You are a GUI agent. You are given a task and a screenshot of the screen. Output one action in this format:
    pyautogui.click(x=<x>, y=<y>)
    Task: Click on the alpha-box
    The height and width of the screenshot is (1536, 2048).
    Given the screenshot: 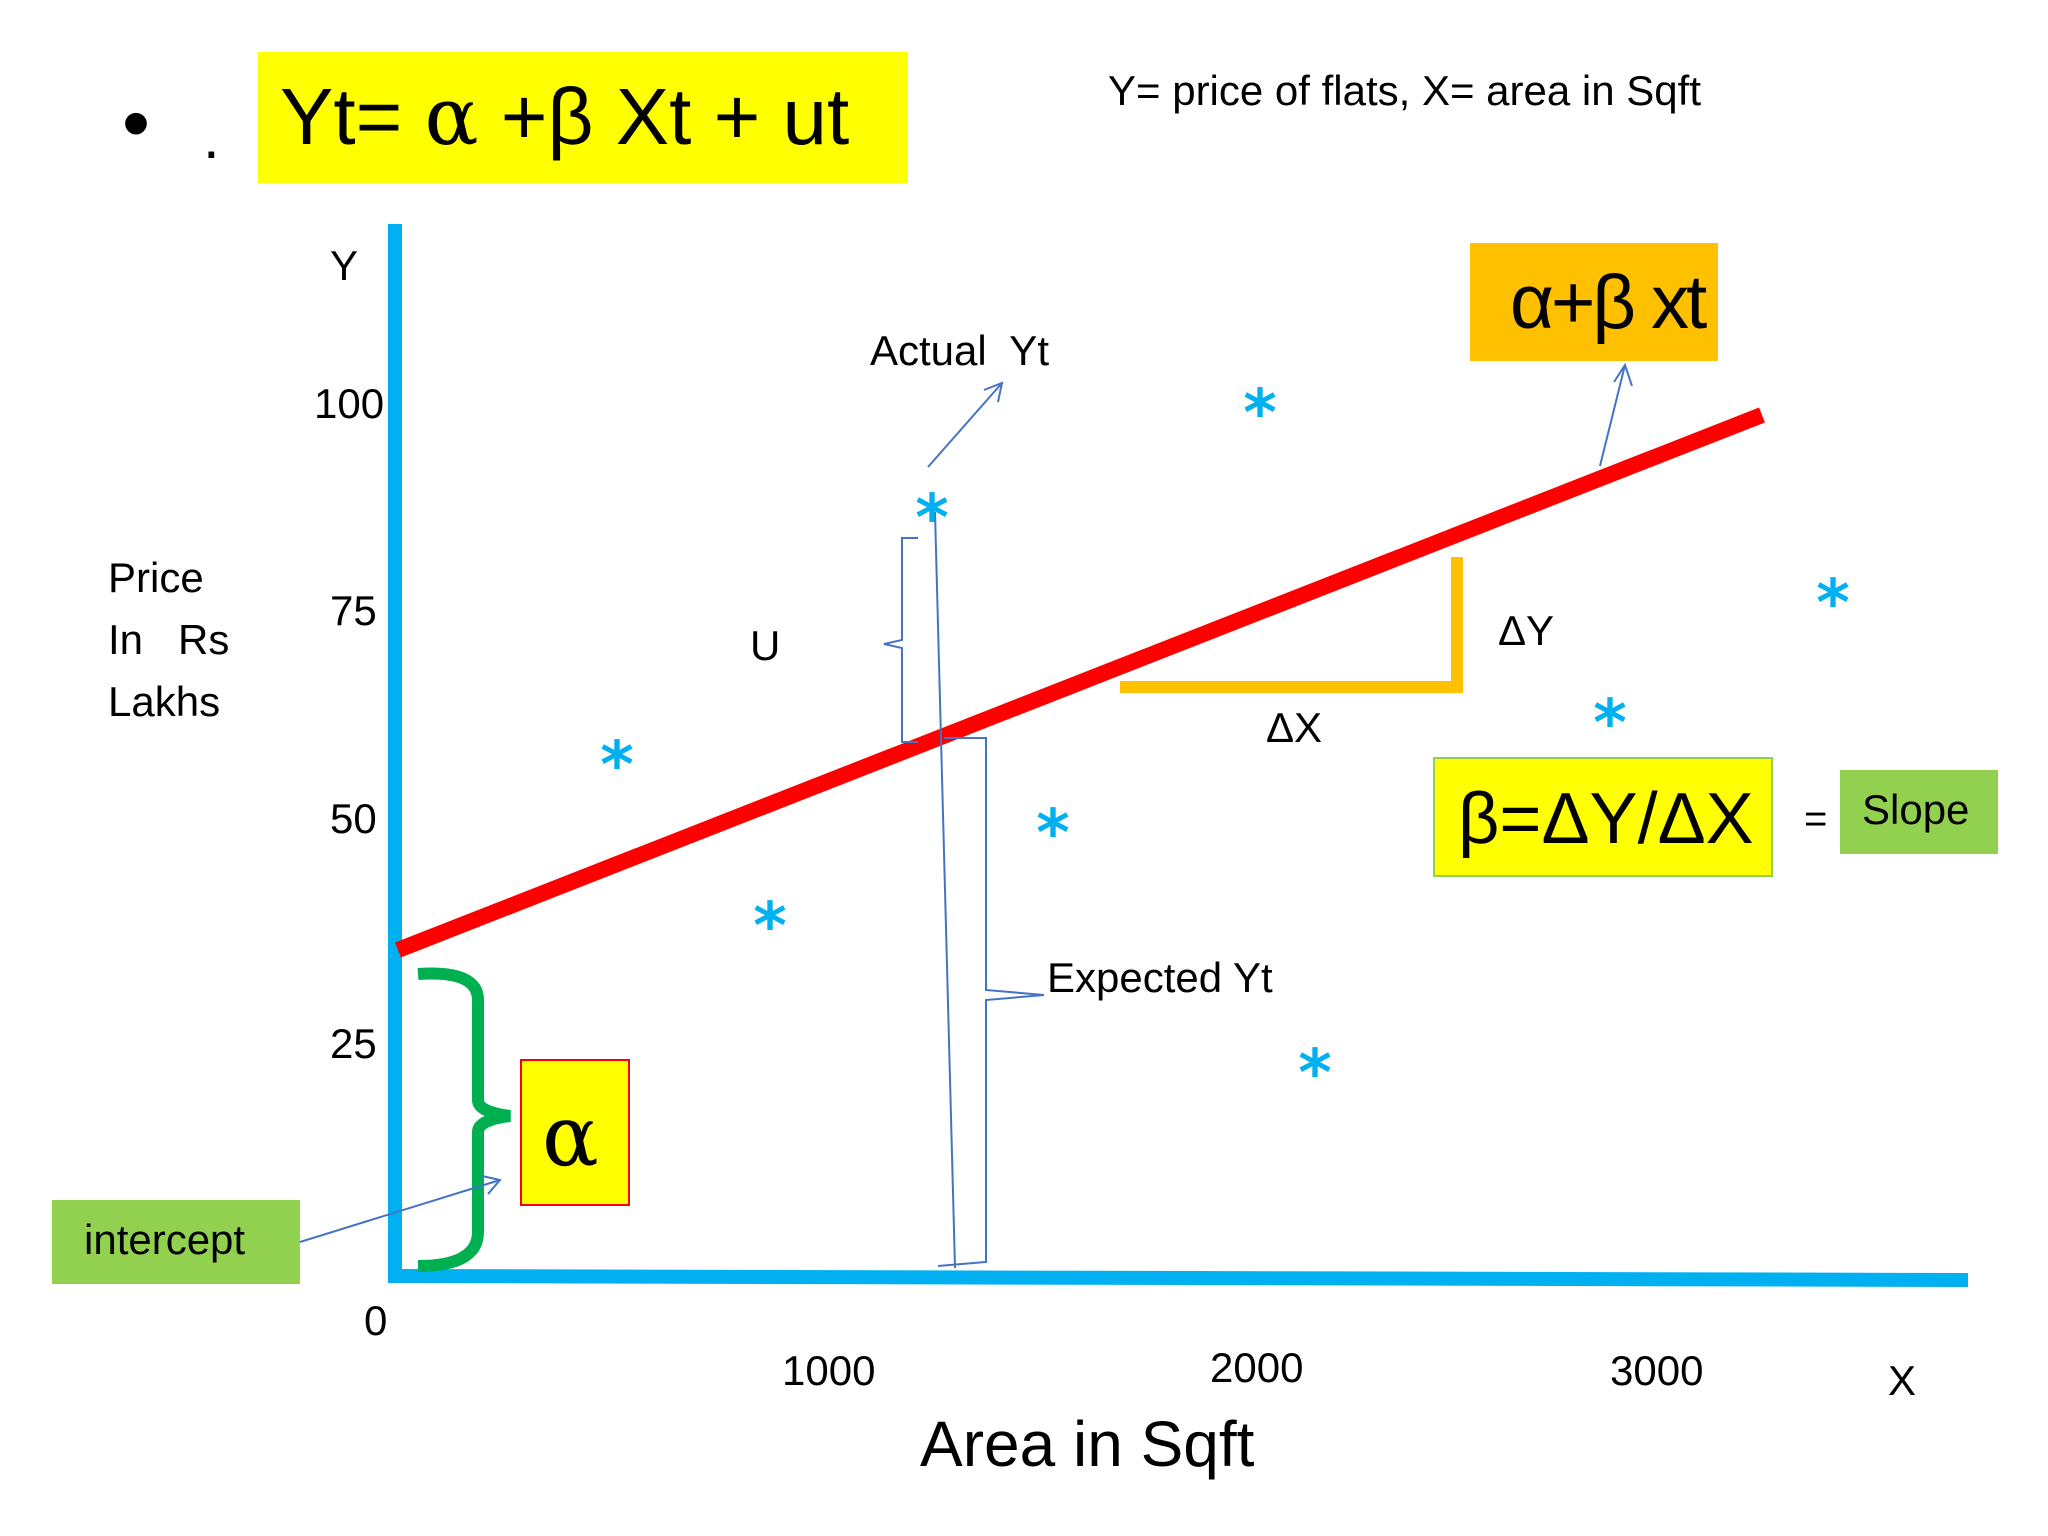 What is the action you would take?
    pyautogui.click(x=575, y=1132)
    